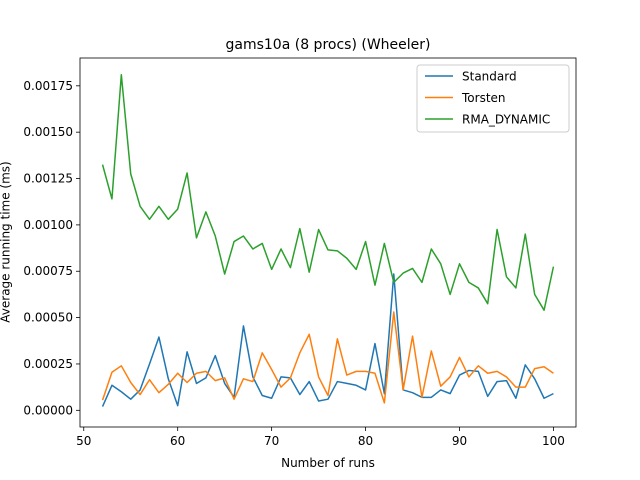 This screenshot has width=640, height=480. Describe the element at coordinates (48, 225) in the screenshot. I see `y-tick-label: 0.00100` at that location.